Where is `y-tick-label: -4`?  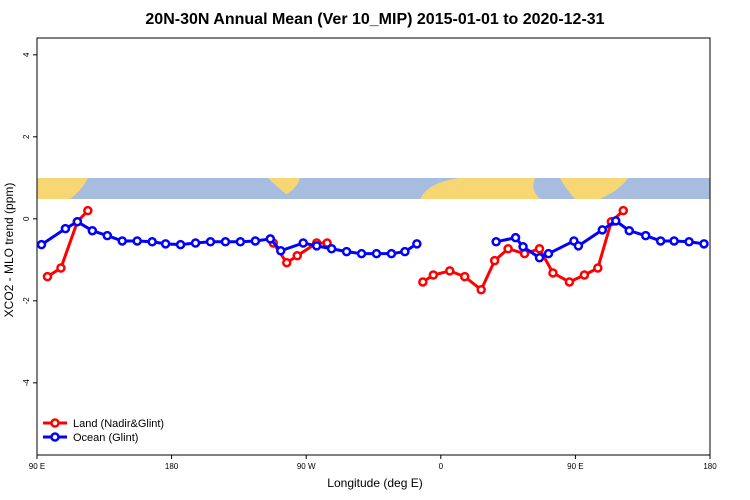 y-tick-label: -4 is located at coordinates (26, 383).